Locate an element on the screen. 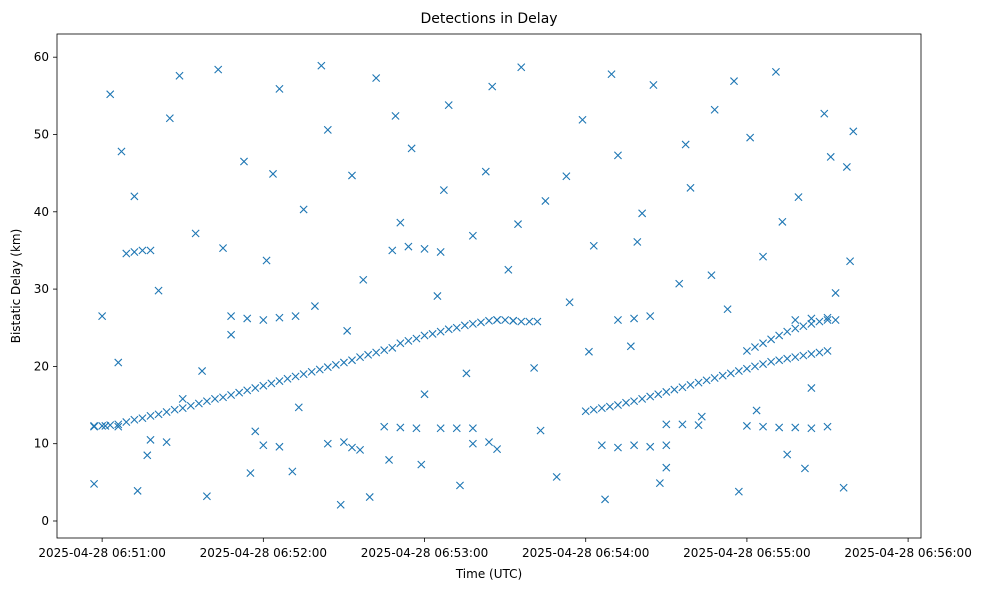 The width and height of the screenshot is (988, 590). y-axis-label: Bistatic Delay (km) is located at coordinates (16, 286).